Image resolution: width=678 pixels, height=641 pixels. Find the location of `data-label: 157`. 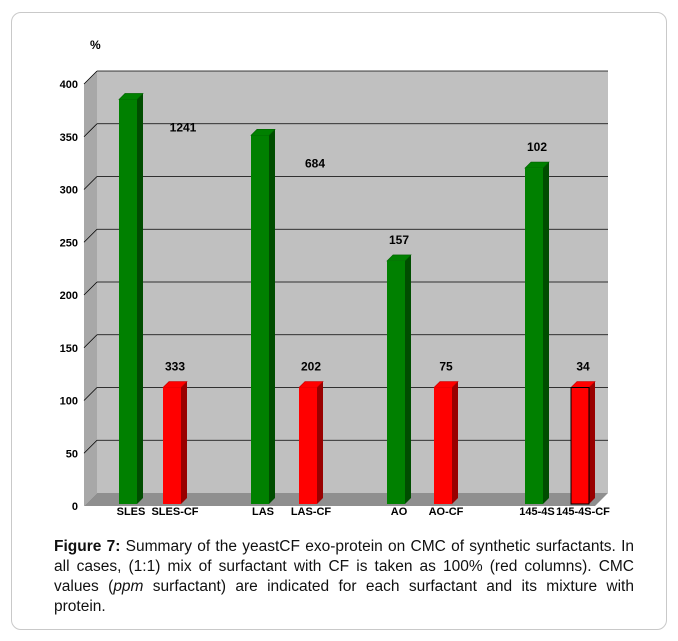

data-label: 157 is located at coordinates (399, 240).